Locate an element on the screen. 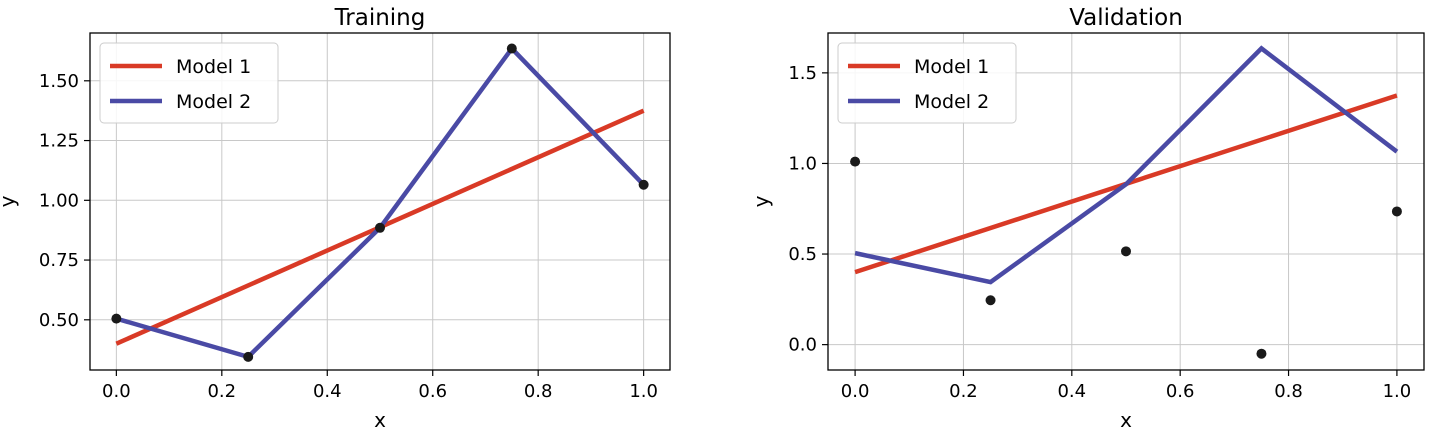 This screenshot has width=1429, height=429. training-y-tick-label: 1.00 is located at coordinates (59, 200).